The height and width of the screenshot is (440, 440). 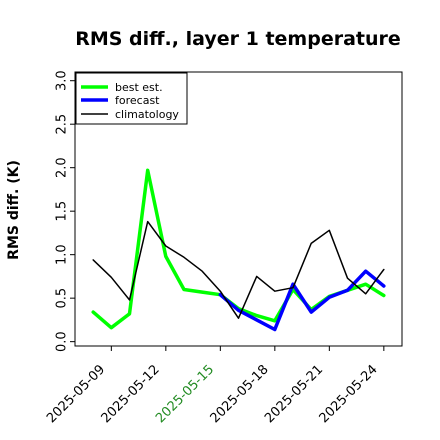 I want to click on legend-label-2: climatology, so click(x=147, y=114).